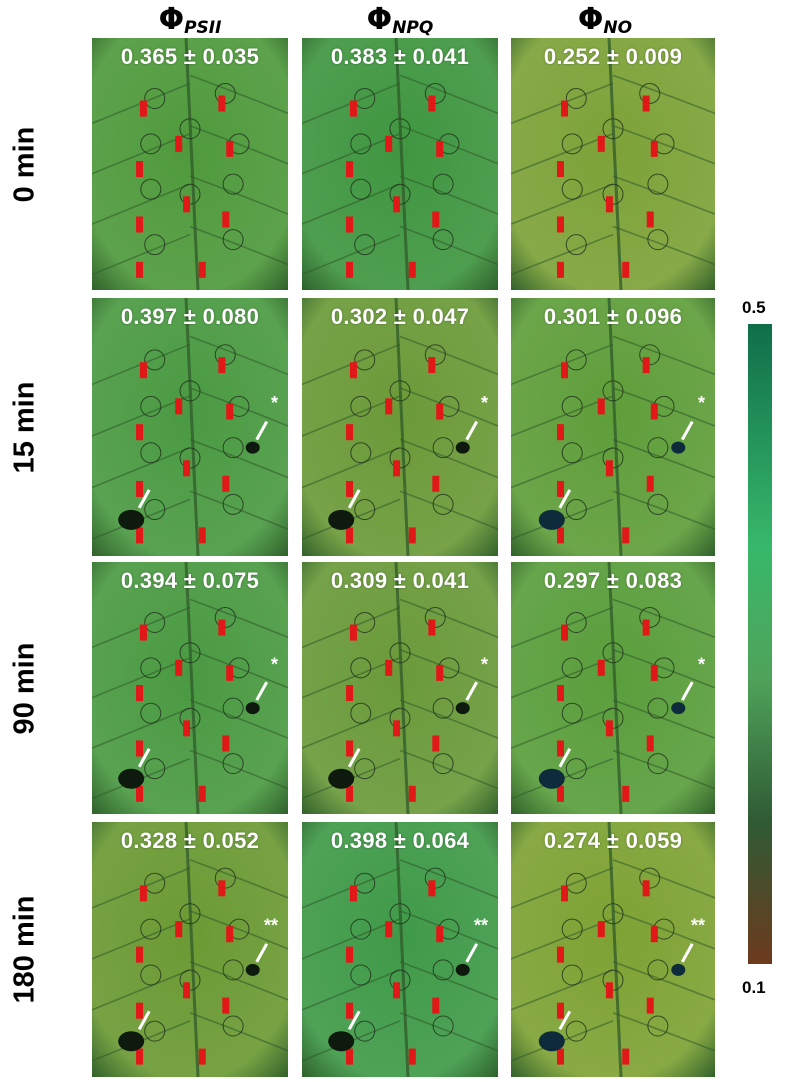 The height and width of the screenshot is (1082, 800). What do you see at coordinates (400, 580) in the screenshot?
I see `quantum-yield-value: 0.309 ± 0.041` at bounding box center [400, 580].